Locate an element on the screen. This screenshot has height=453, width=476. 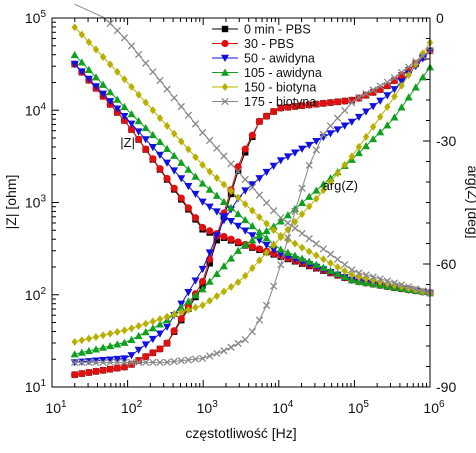
x-tick-base: 10 is located at coordinates (53, 408).